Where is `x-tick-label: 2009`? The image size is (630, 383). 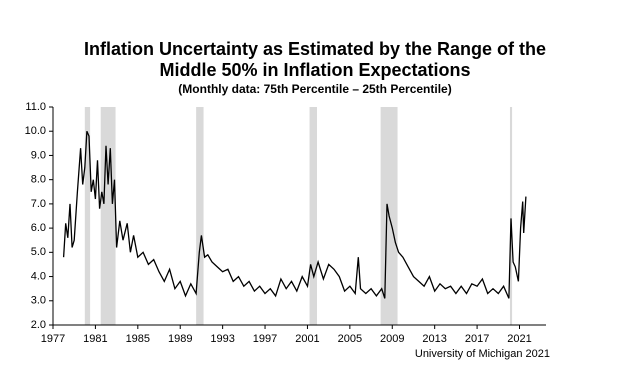 x-tick-label: 2009 is located at coordinates (392, 339).